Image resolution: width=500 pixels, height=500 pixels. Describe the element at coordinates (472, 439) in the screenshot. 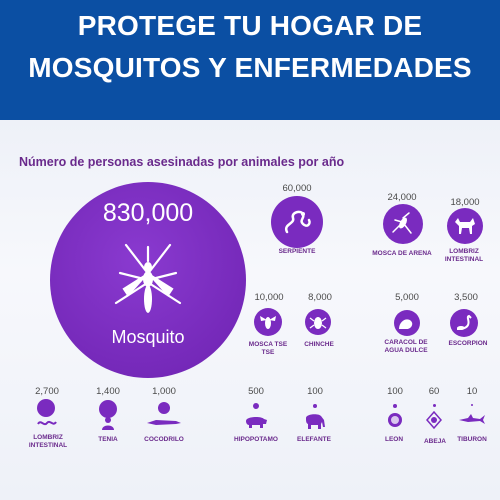

I see `tiburon-label: TIBURON` at that location.